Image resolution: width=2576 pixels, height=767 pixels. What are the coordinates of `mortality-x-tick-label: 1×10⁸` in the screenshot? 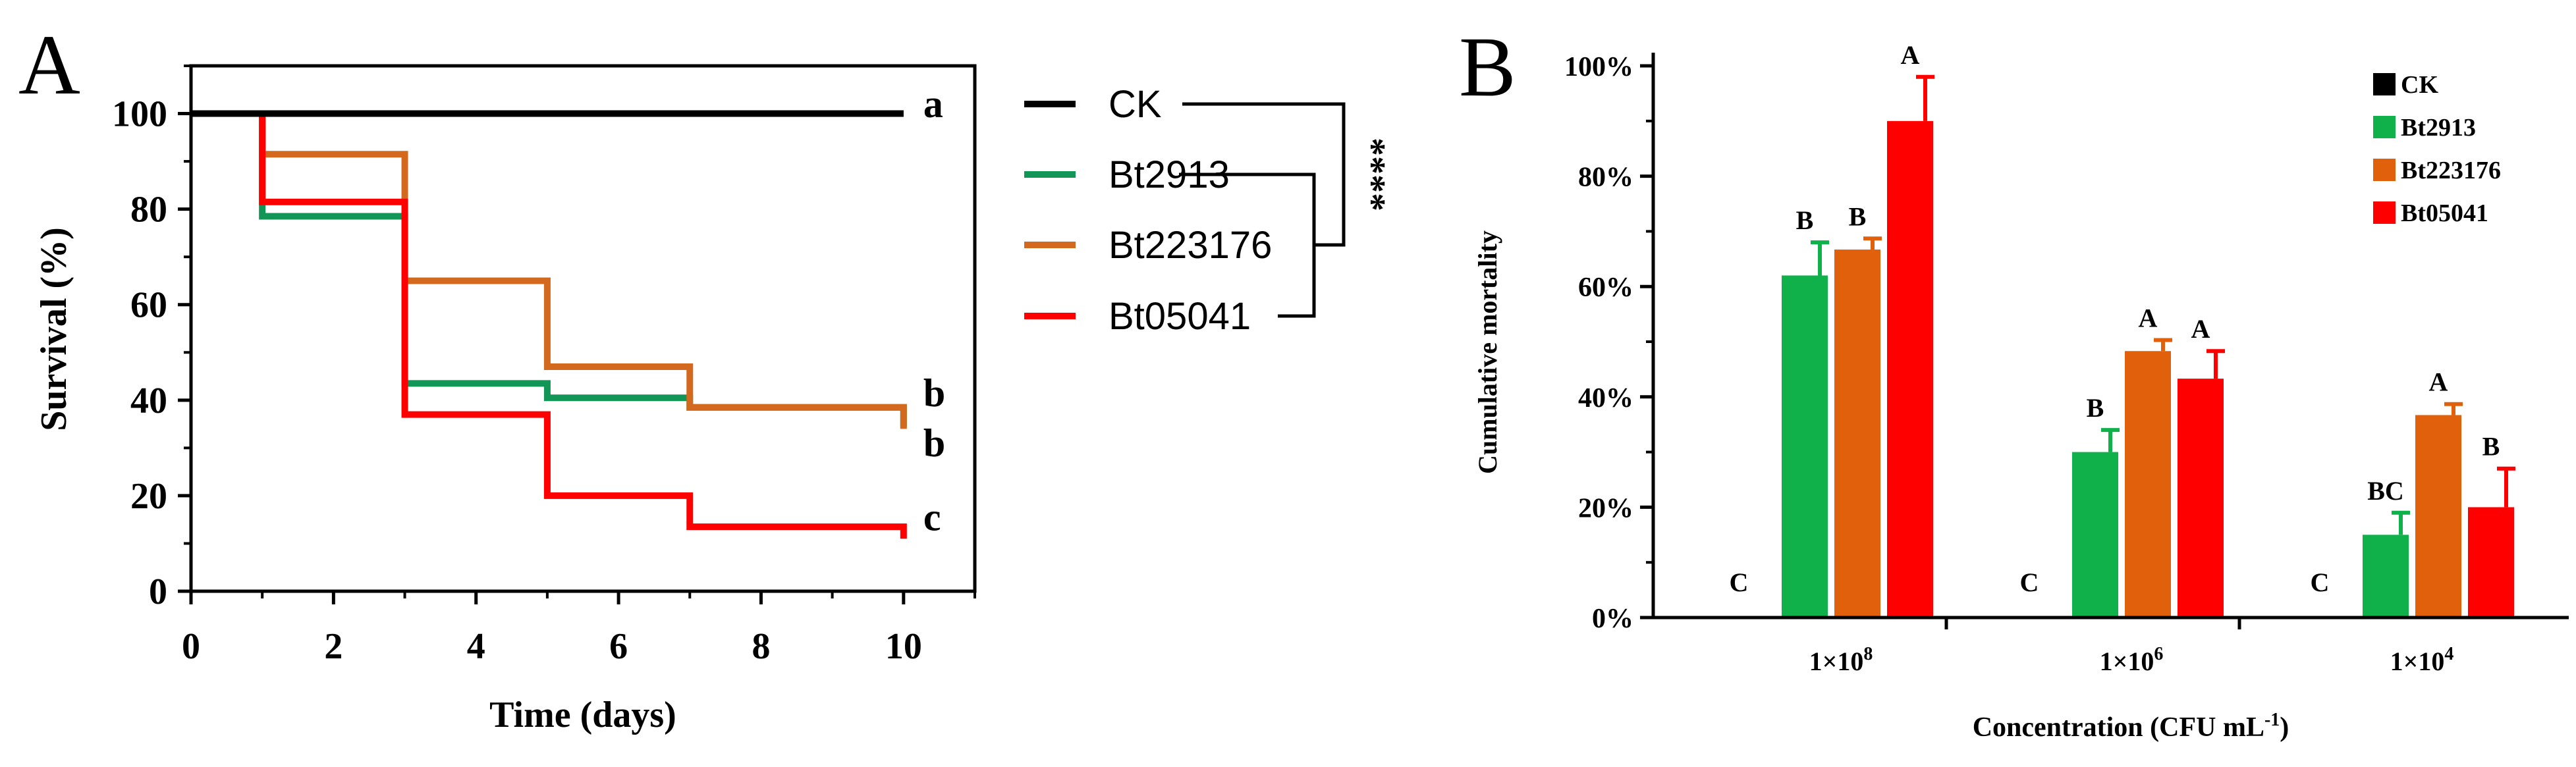 It's located at (1841, 660).